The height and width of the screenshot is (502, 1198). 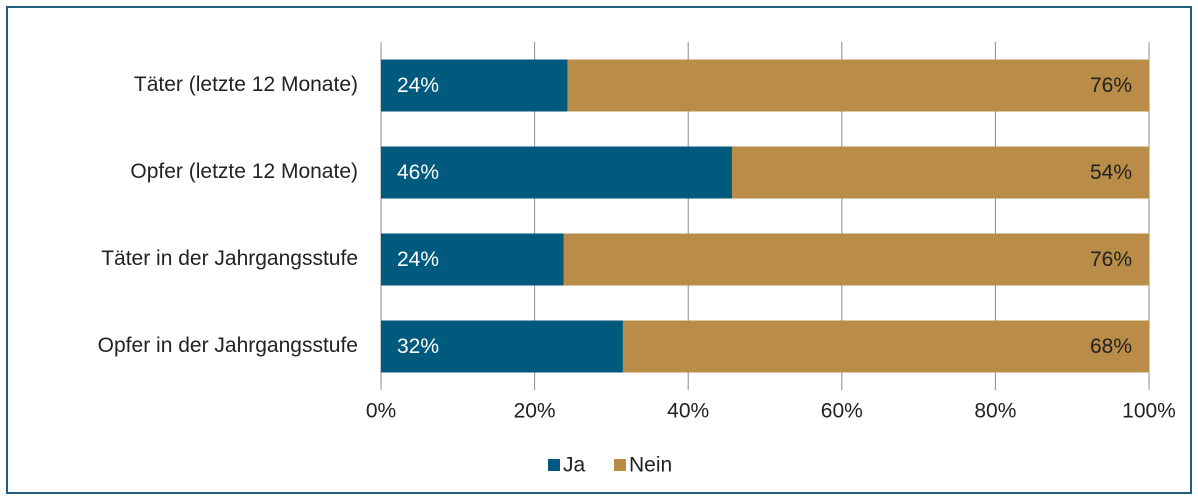 What do you see at coordinates (574, 465) in the screenshot?
I see `legend-label: Ja` at bounding box center [574, 465].